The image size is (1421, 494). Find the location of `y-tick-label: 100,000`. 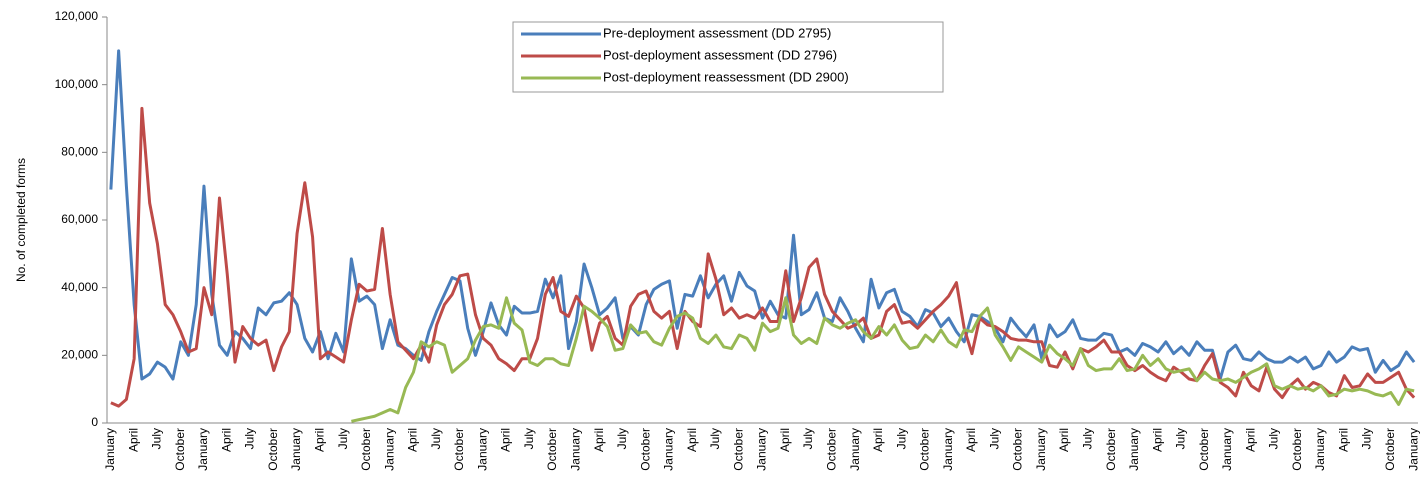

y-tick-label: 100,000 is located at coordinates (77, 84).